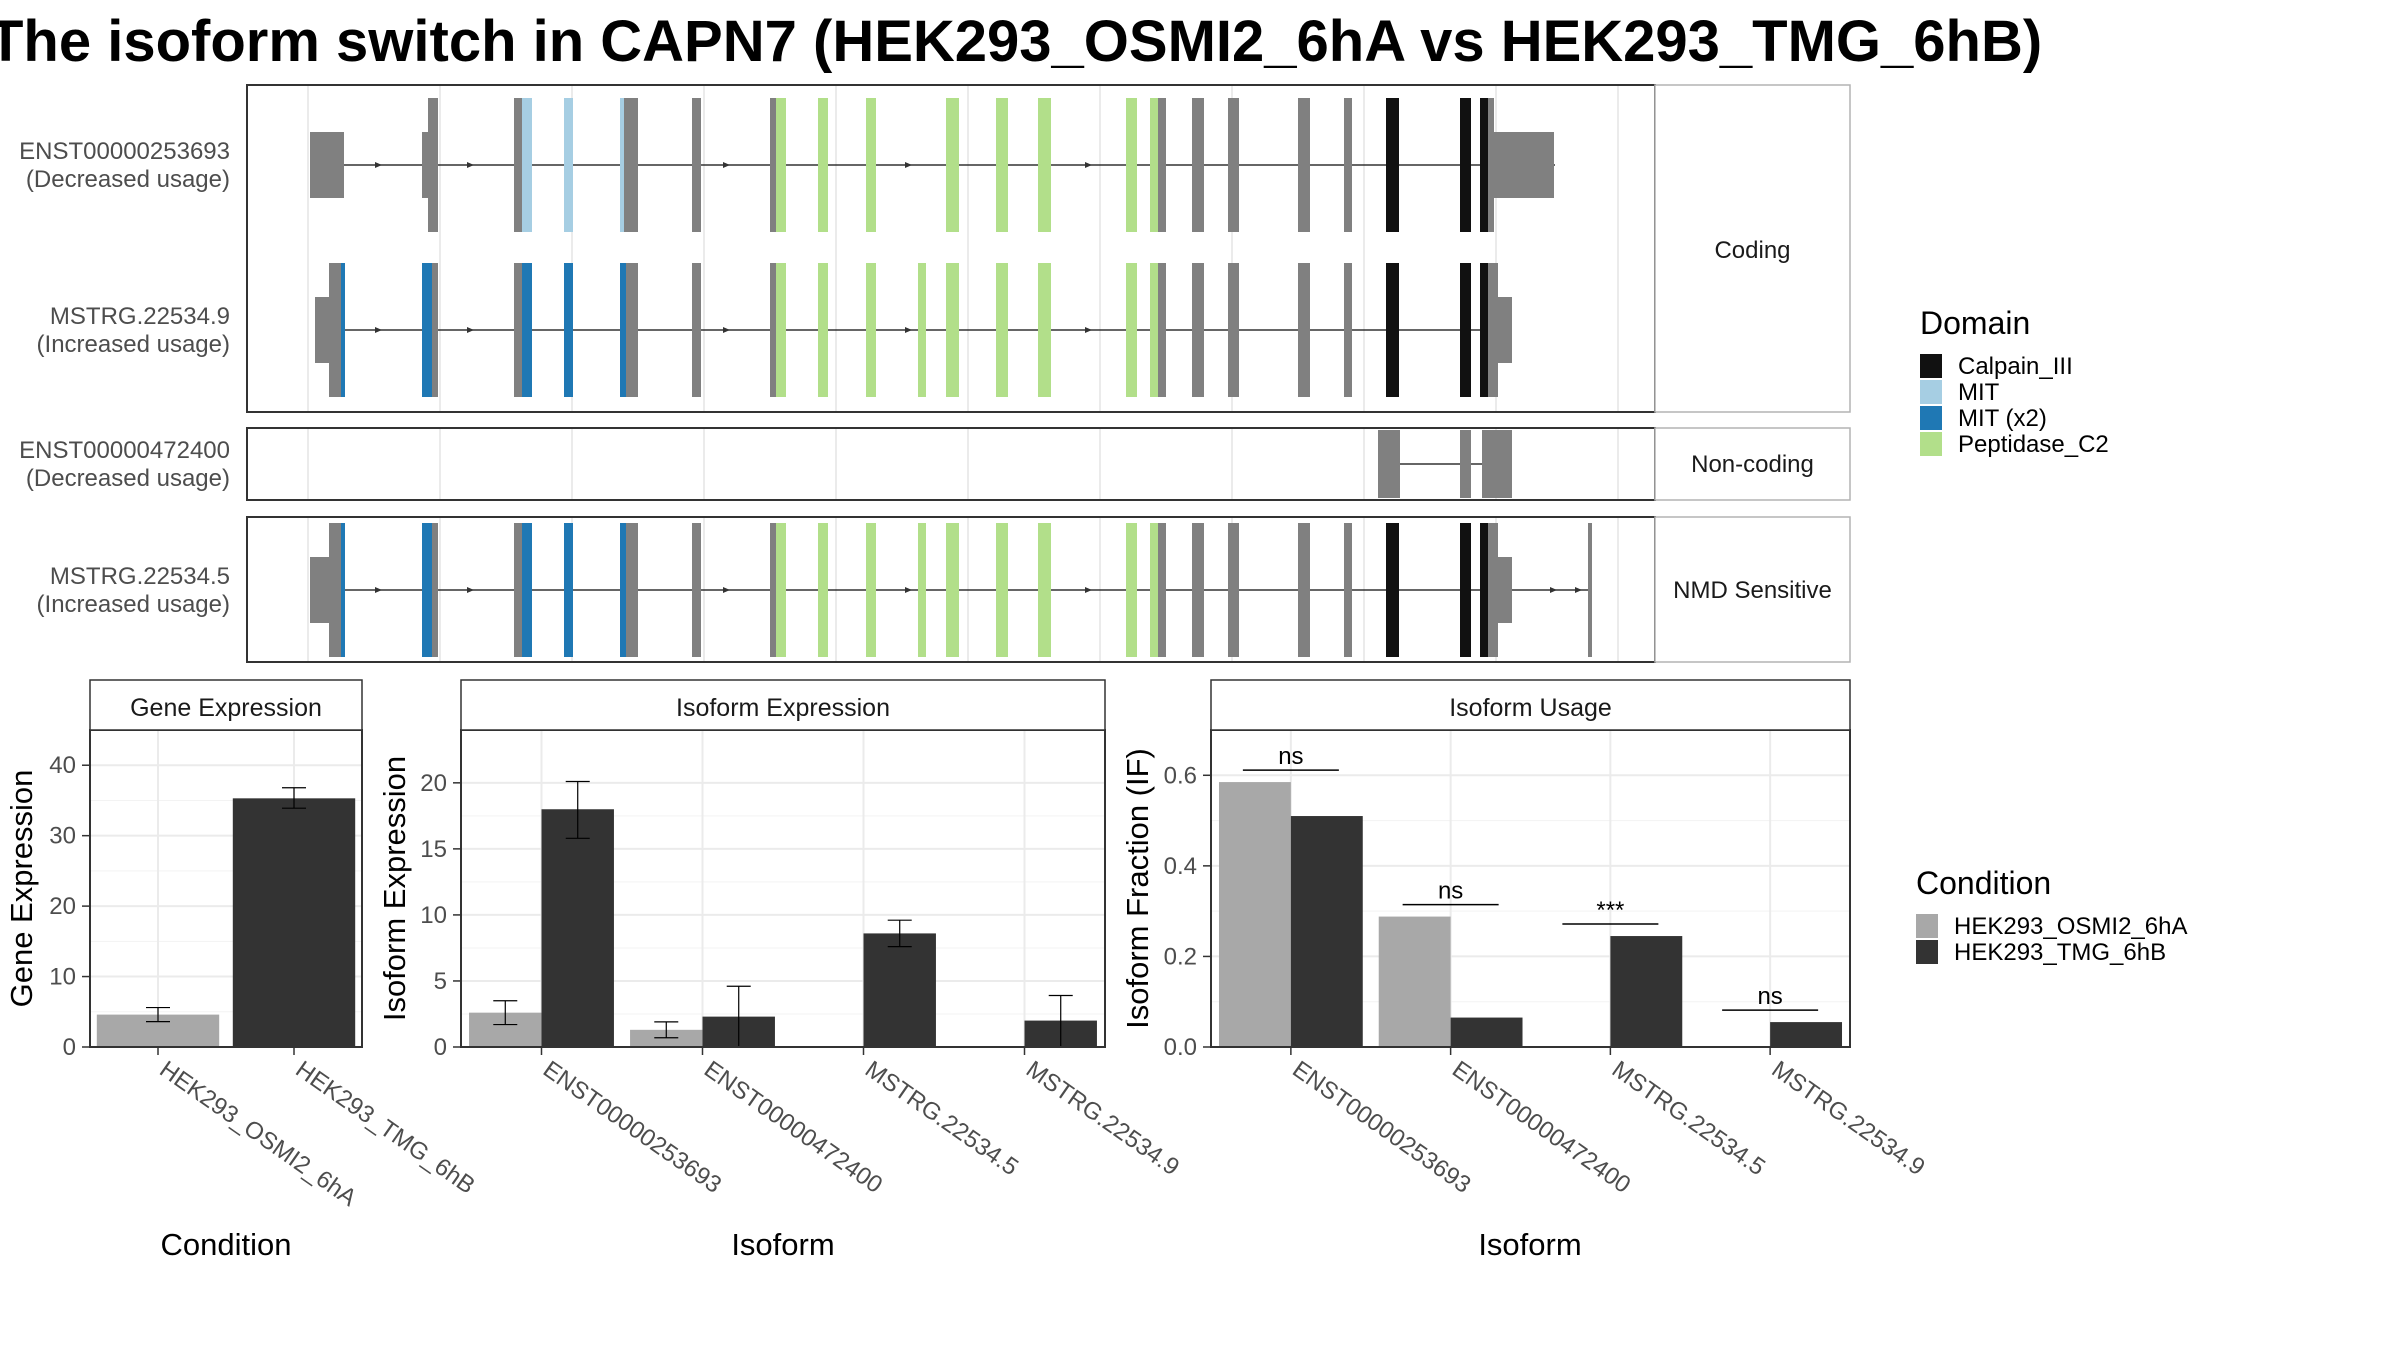 The width and height of the screenshot is (2400, 1350). What do you see at coordinates (2033, 444) in the screenshot?
I see `domain-legend-label: Peptidase_C2` at bounding box center [2033, 444].